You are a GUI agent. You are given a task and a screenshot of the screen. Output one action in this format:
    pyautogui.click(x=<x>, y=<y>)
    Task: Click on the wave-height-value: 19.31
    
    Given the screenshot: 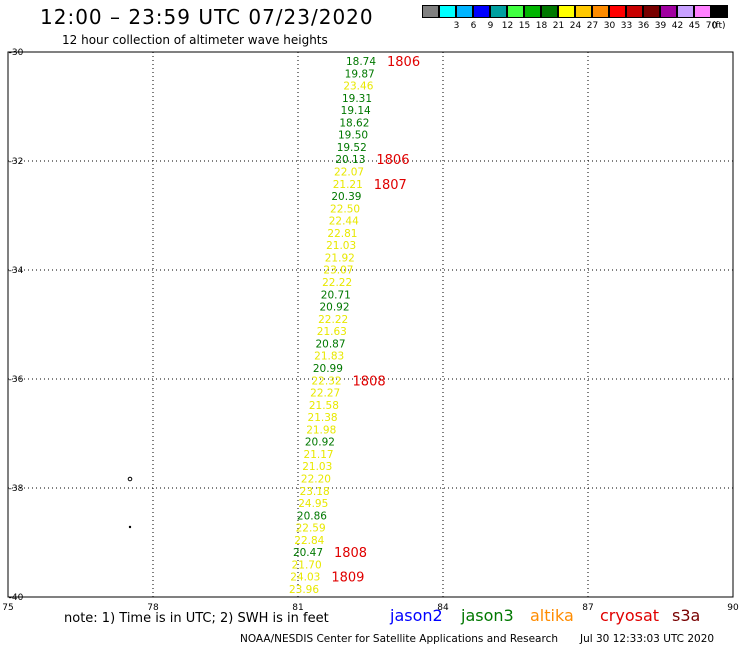 What is the action you would take?
    pyautogui.click(x=357, y=99)
    